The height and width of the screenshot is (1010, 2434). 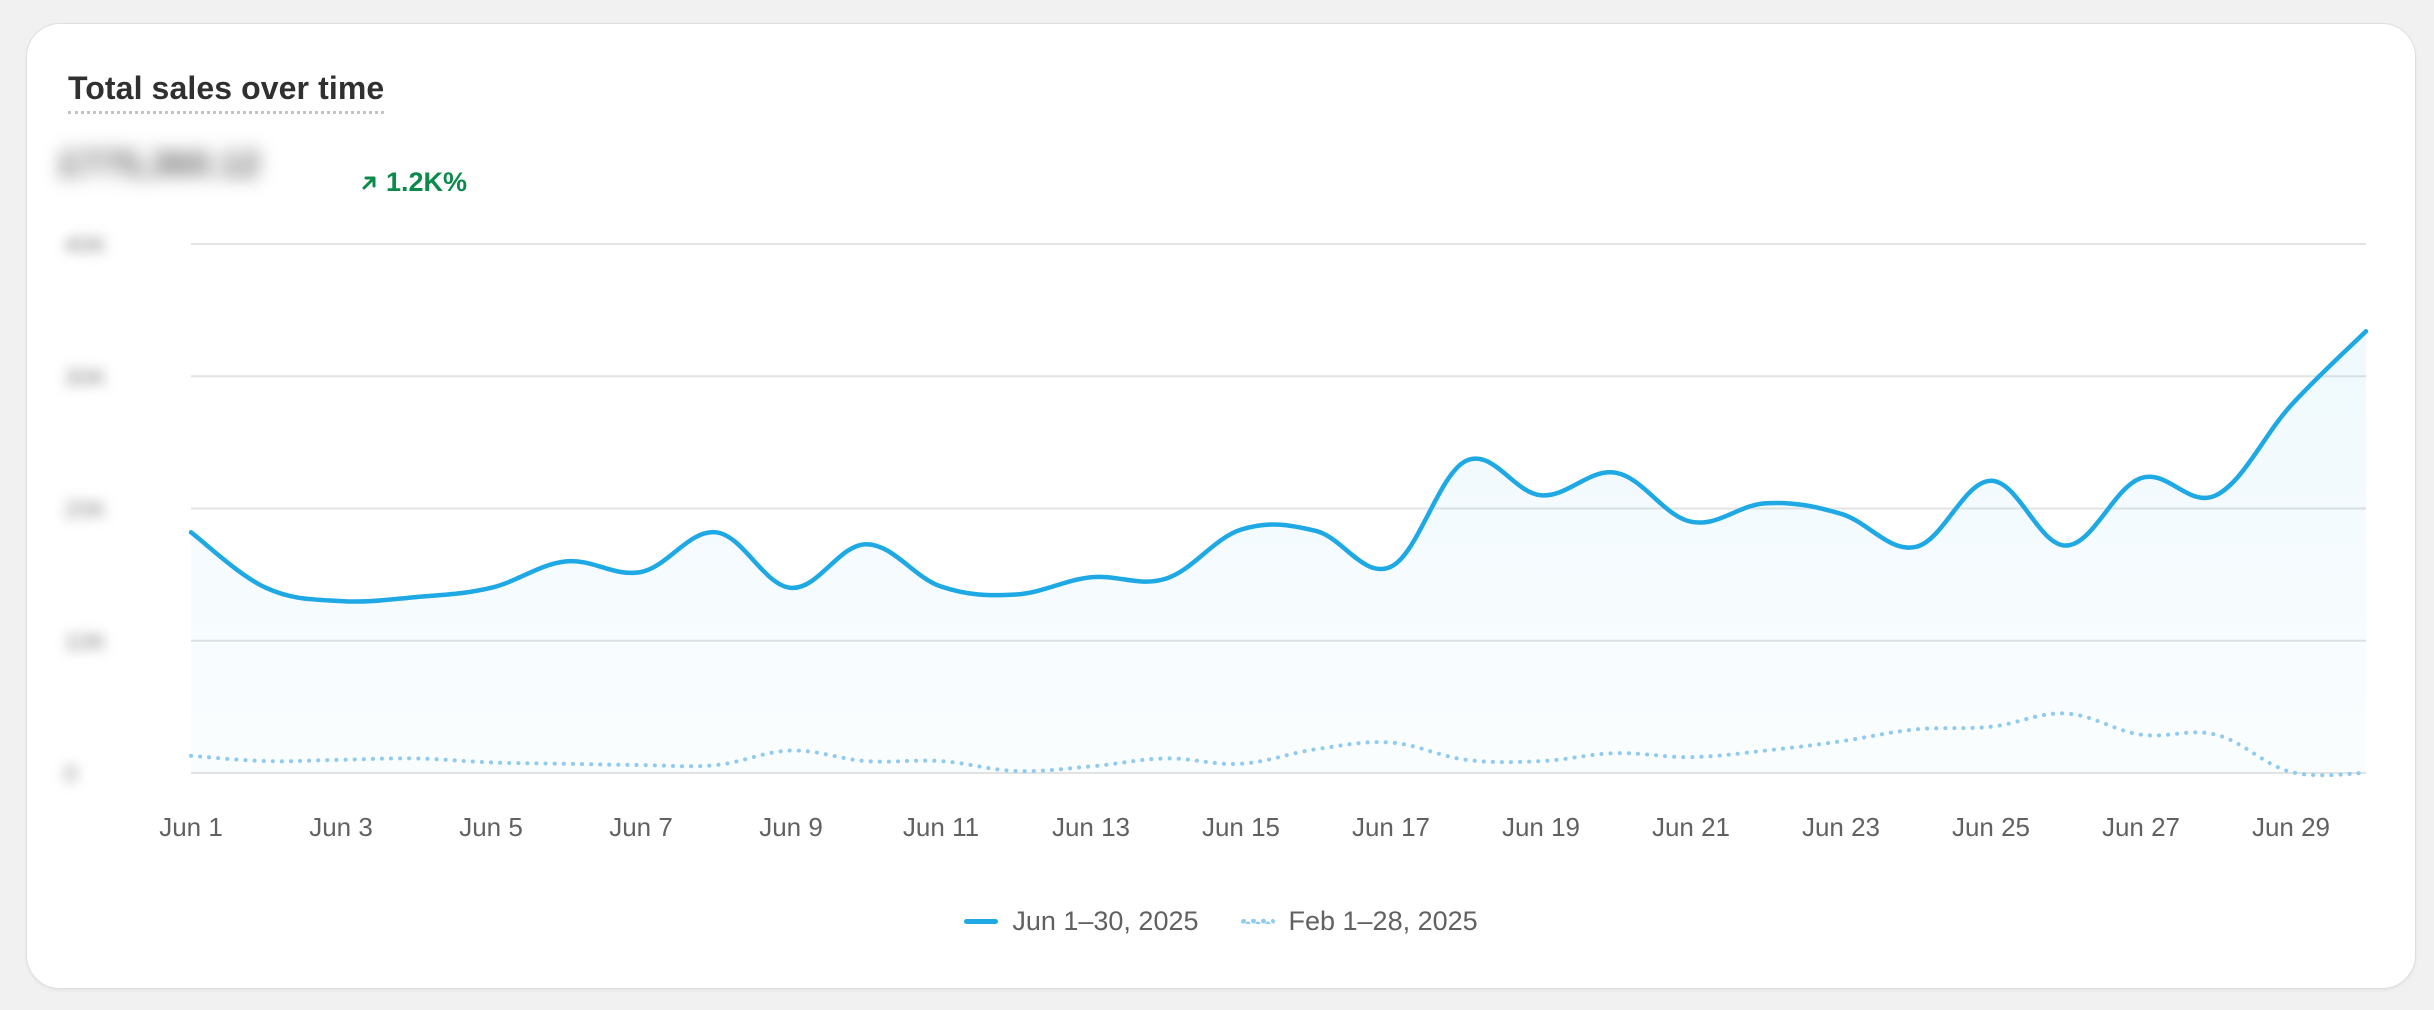 What do you see at coordinates (1105, 921) in the screenshot?
I see `legend-label-current: Jun 1–30, 2025` at bounding box center [1105, 921].